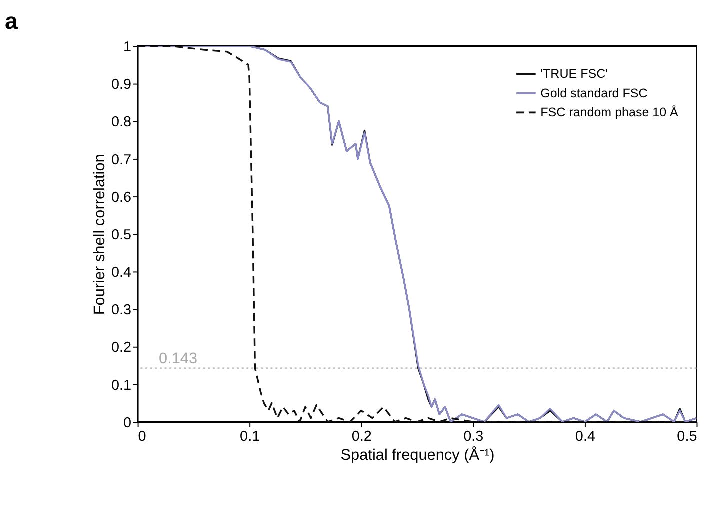  Describe the element at coordinates (594, 93) in the screenshot. I see `legend-label: Gold standard FSC` at that location.